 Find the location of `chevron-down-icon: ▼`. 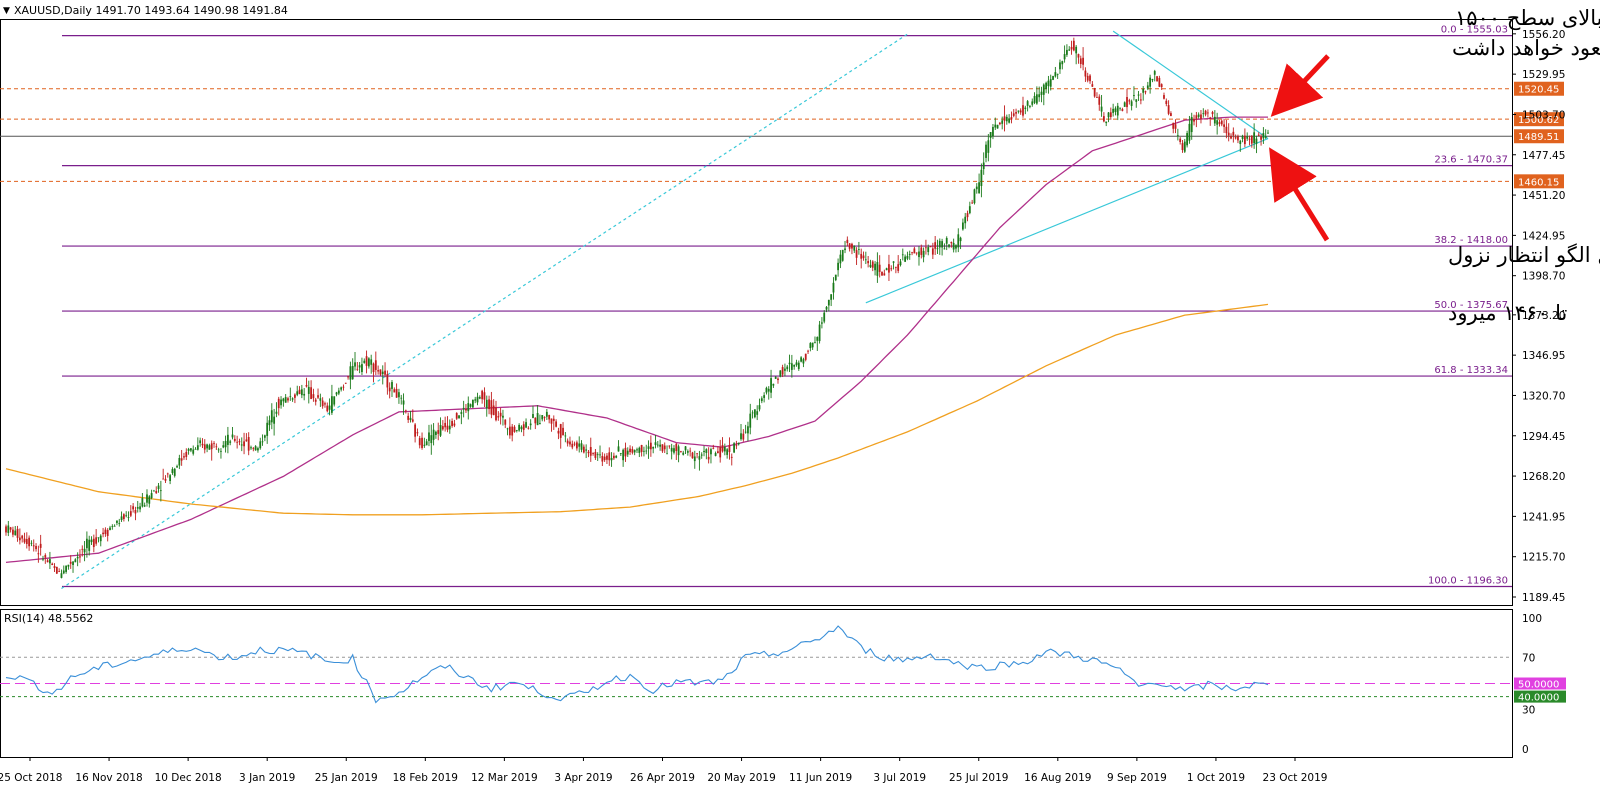

chevron-down-icon: ▼ is located at coordinates (6, 11).